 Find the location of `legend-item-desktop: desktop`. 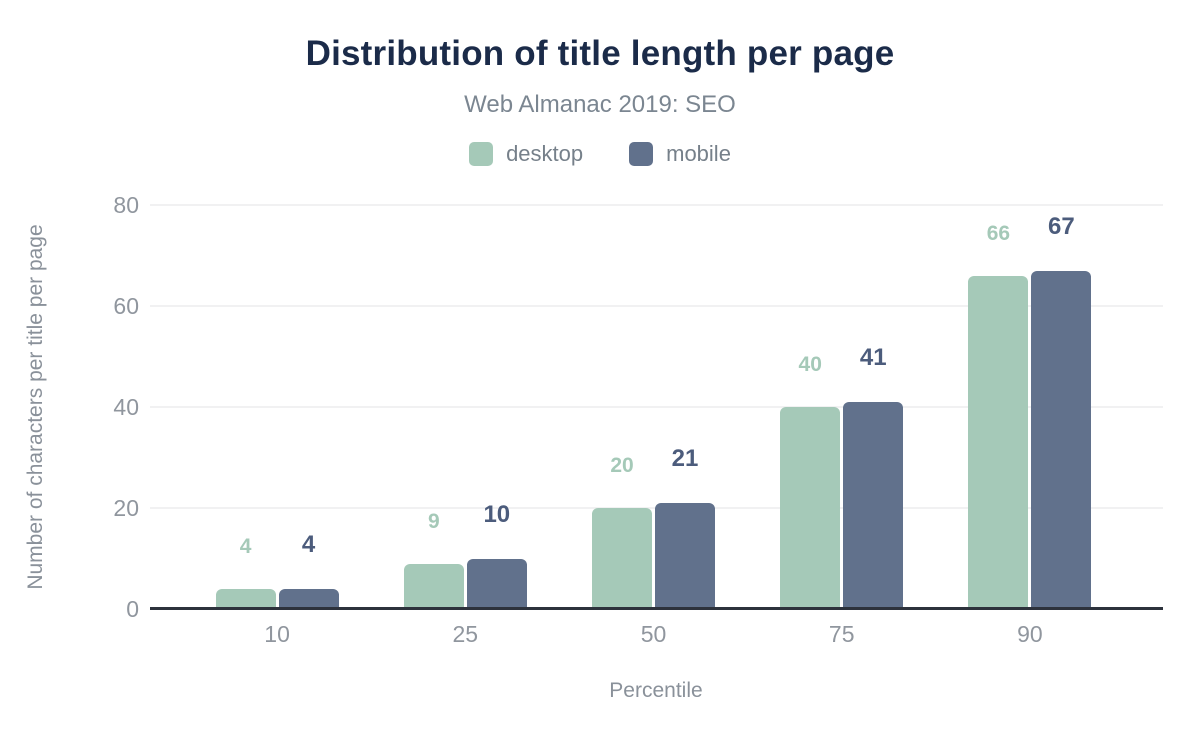

legend-item-desktop: desktop is located at coordinates (526, 154).